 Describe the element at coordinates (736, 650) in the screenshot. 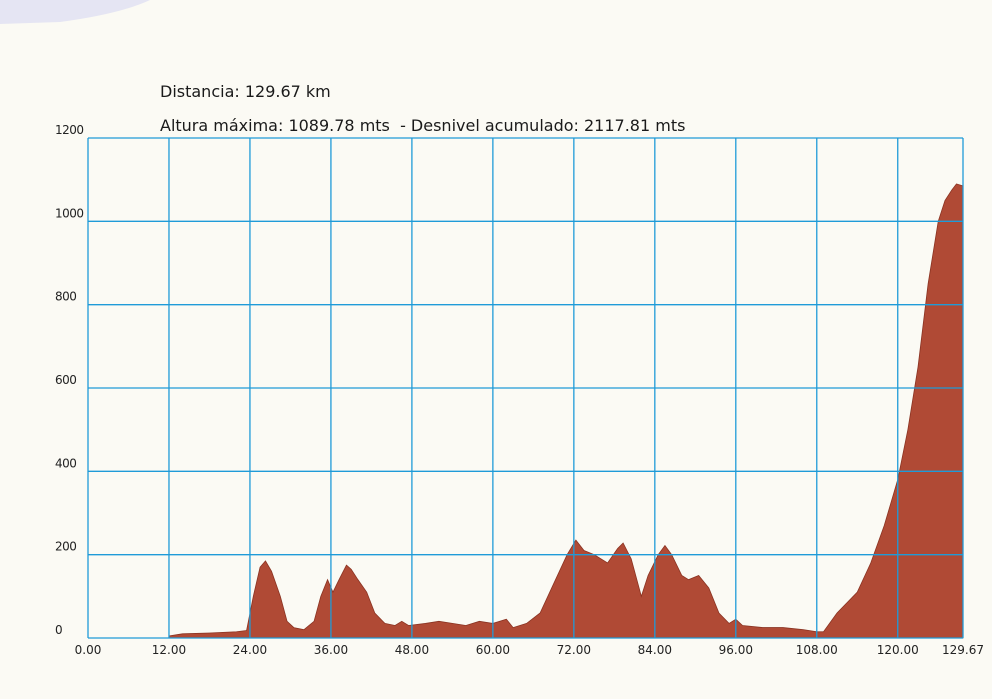

I see `x-tick-label: 96.00` at that location.